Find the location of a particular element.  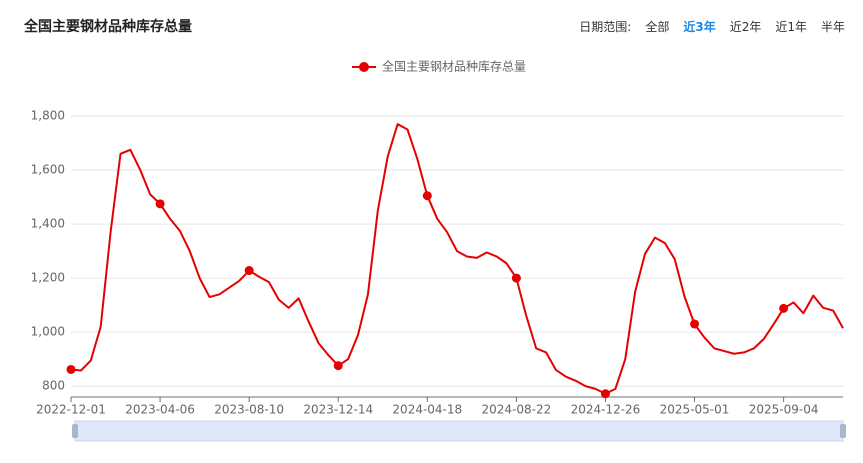

range-selector: 日期范围: 全部 近3年 近2年 近1年 半年 is located at coordinates (712, 26).